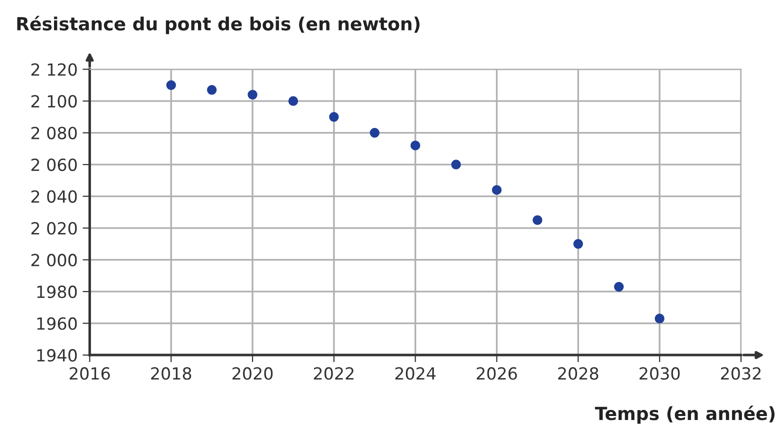 This screenshot has width=780, height=433. What do you see at coordinates (54, 165) in the screenshot?
I see `y-tick-label: 2 060` at bounding box center [54, 165].